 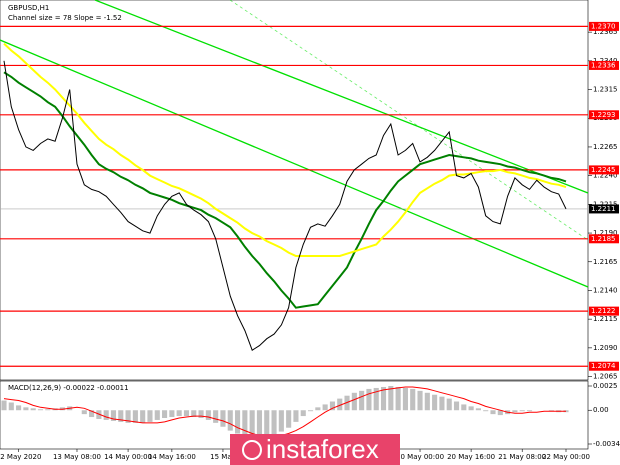 What do you see at coordinates (172, 457) in the screenshot?
I see `x-tick-label: 14 May 16:00` at bounding box center [172, 457].